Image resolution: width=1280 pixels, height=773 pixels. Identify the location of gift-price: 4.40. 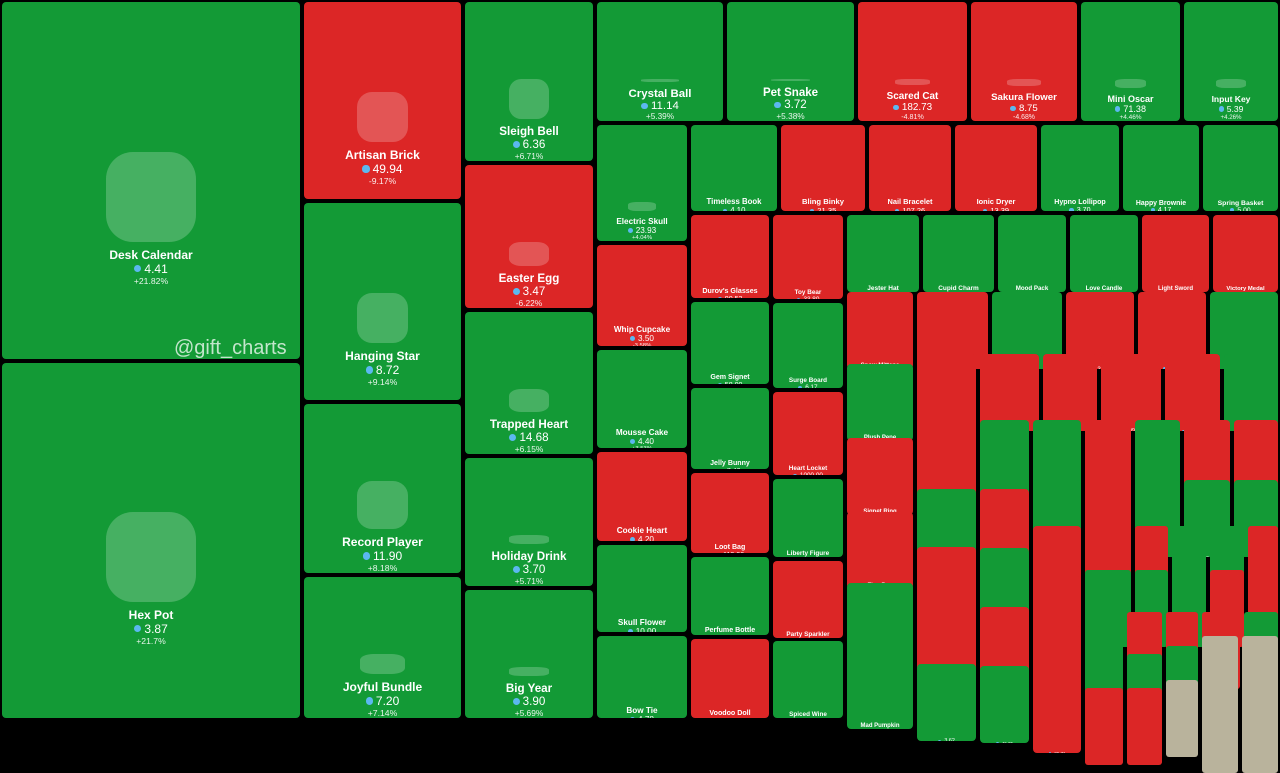
(642, 441).